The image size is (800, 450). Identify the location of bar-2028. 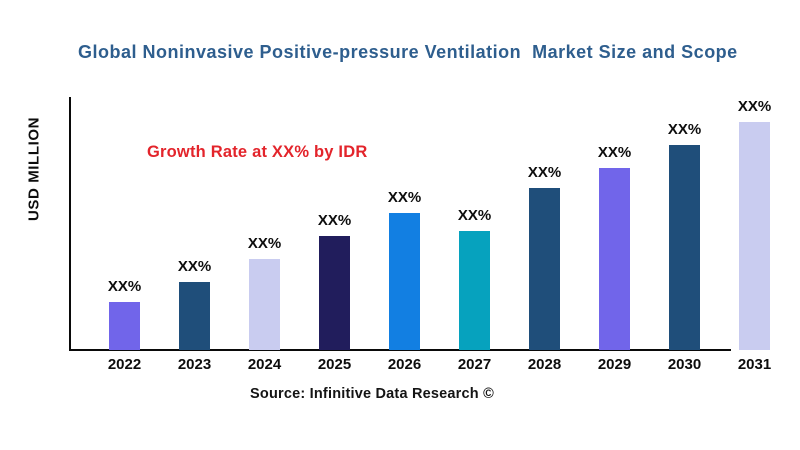
(544, 269).